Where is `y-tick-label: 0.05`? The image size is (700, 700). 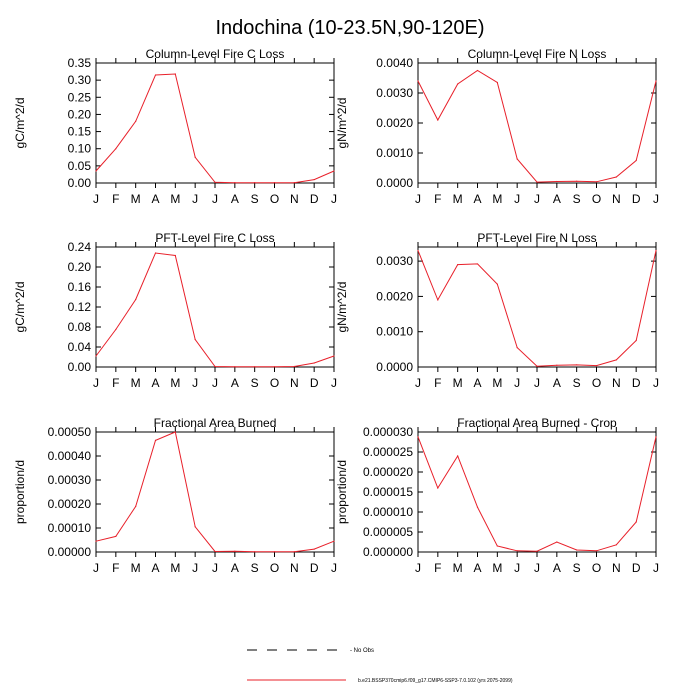 y-tick-label: 0.05 is located at coordinates (80, 166).